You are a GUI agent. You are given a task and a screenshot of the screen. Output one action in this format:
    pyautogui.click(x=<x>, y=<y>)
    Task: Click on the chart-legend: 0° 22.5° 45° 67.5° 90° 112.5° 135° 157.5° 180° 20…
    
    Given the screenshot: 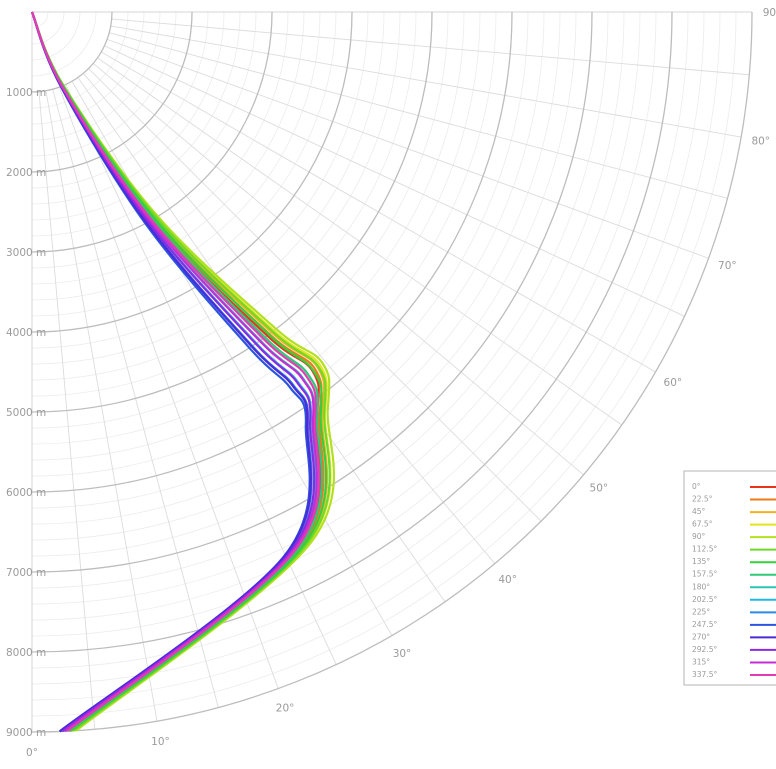 What is the action you would take?
    pyautogui.click(x=729, y=578)
    